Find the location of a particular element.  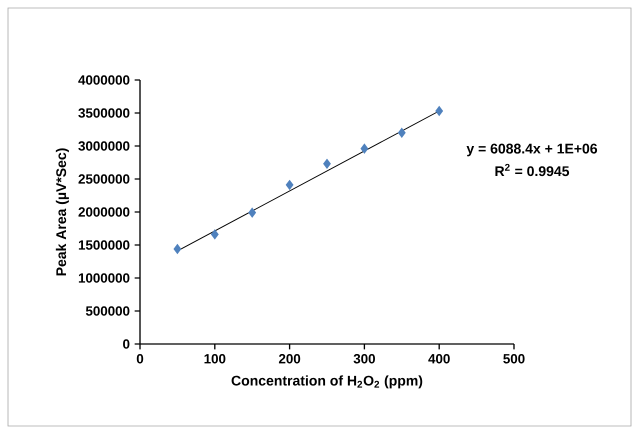

annotation: R$^{2}$ = 0.9945 is located at coordinates (532, 170).